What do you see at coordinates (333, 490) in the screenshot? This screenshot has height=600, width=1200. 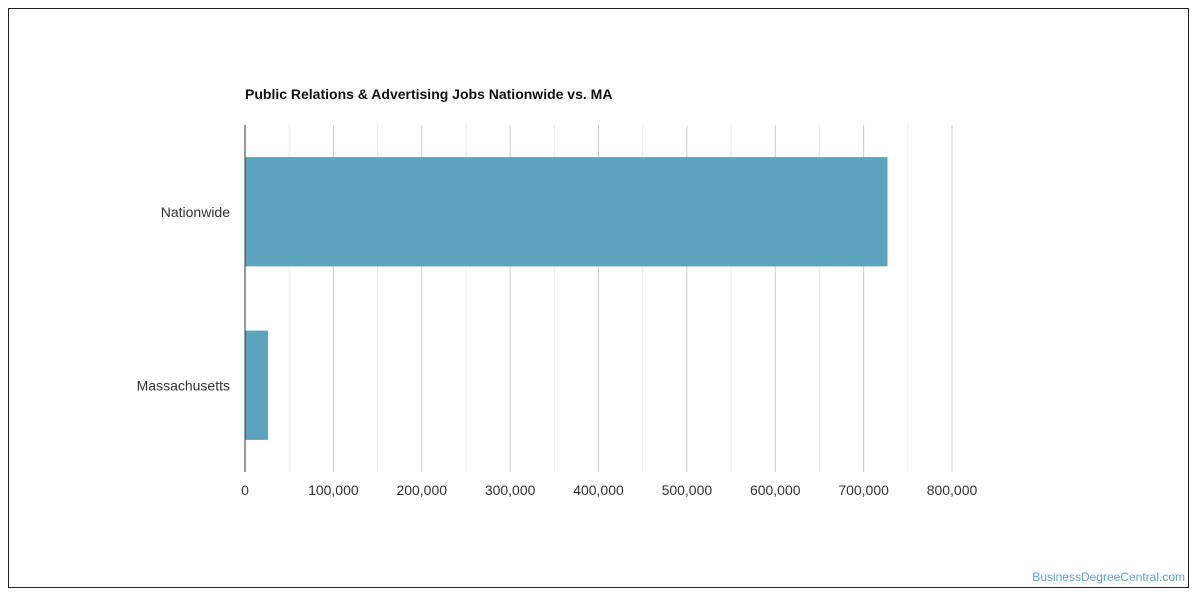 I see `x-tick-label: 100,000` at bounding box center [333, 490].